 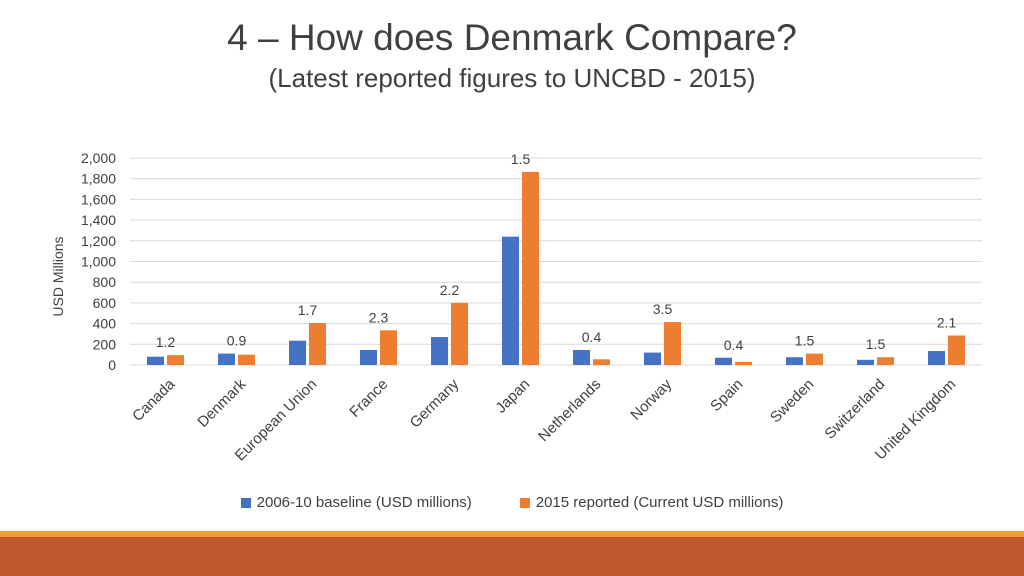 I want to click on x-tick-label: France, so click(x=368, y=398).